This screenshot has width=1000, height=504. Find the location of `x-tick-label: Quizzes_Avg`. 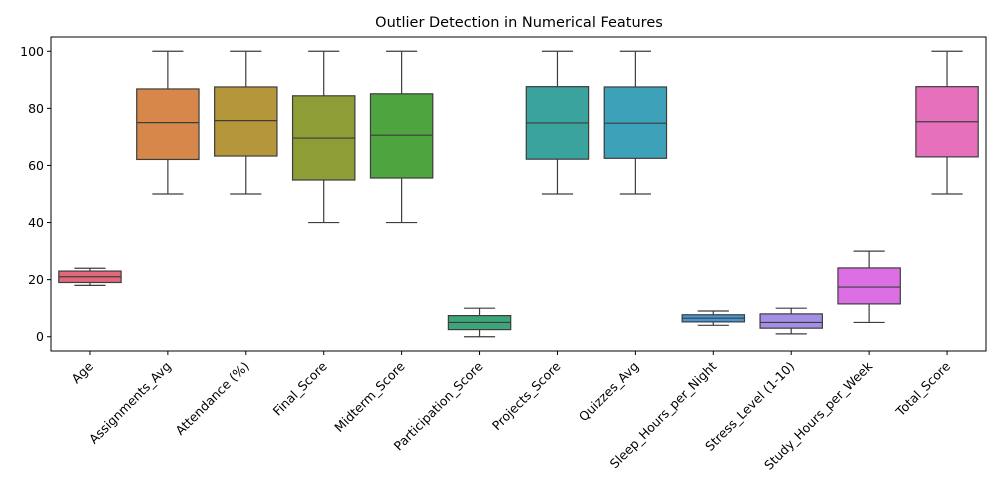

x-tick-label: Quizzes_Avg is located at coordinates (609, 392).